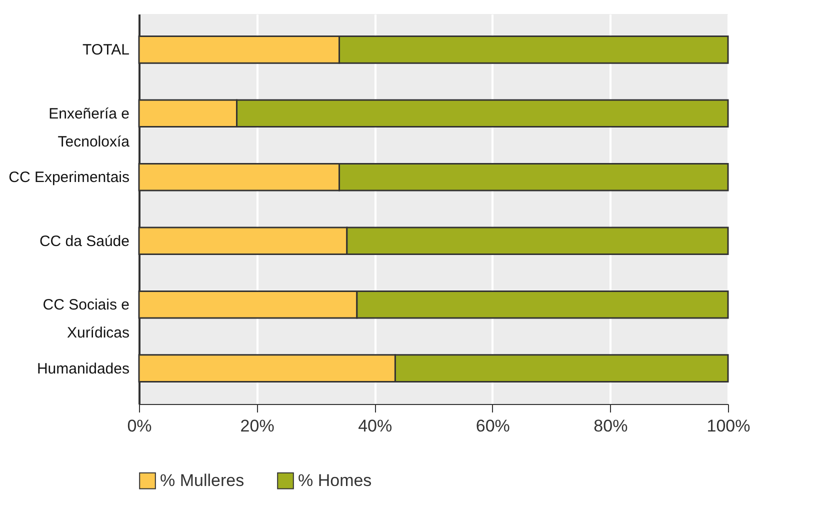 The height and width of the screenshot is (508, 813). What do you see at coordinates (202, 480) in the screenshot?
I see `legend-label: % Mulleres` at bounding box center [202, 480].